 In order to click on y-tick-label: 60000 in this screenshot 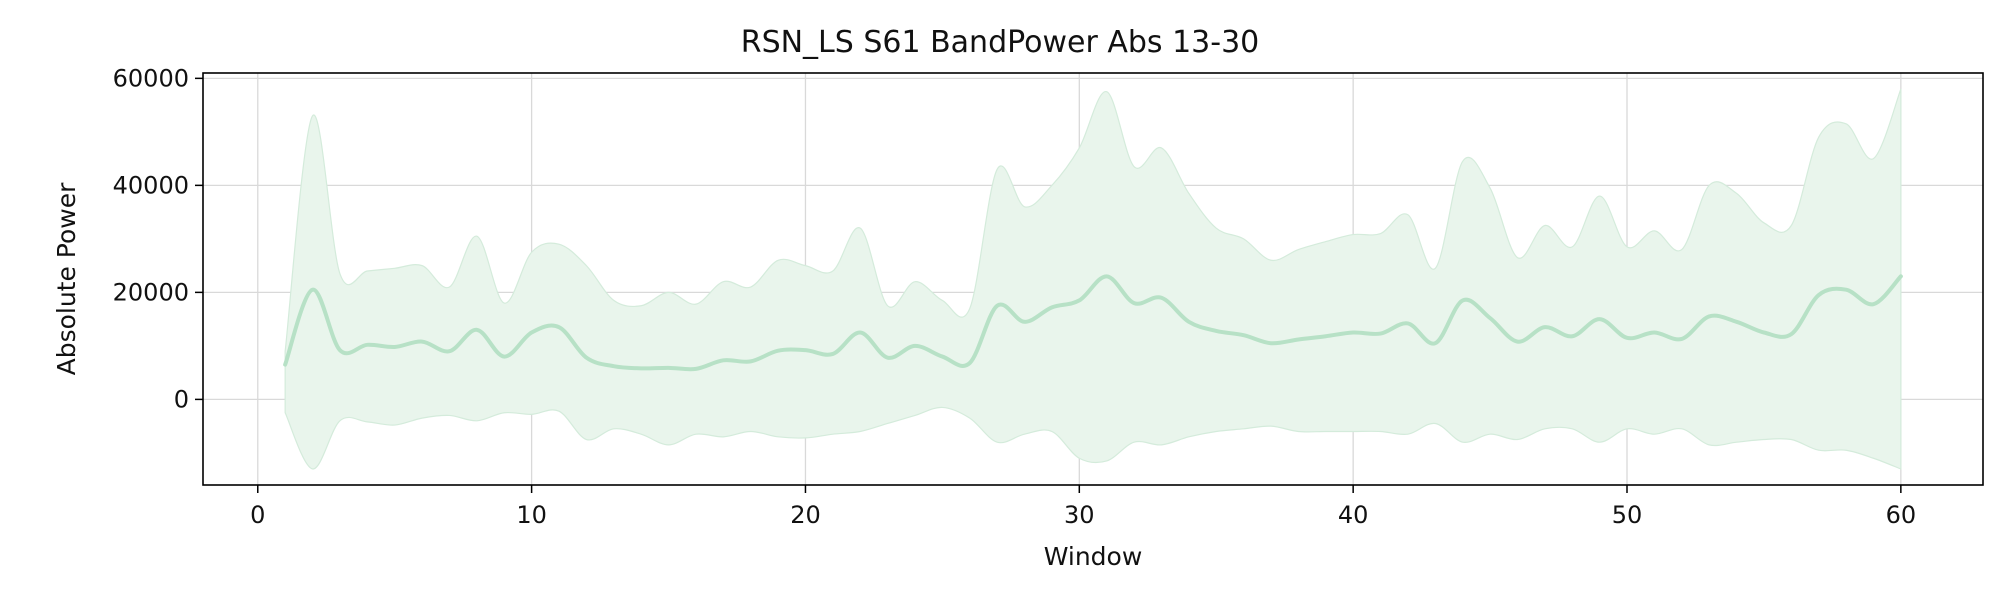, I will do `click(151, 78)`.